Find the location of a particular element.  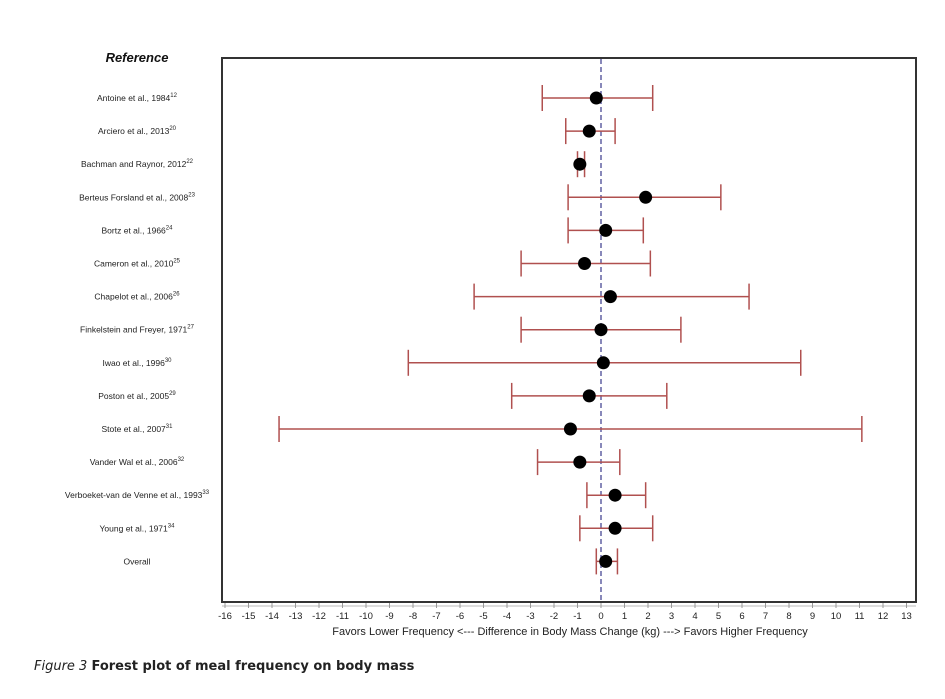

reference-column-header: Reference is located at coordinates (137, 57).